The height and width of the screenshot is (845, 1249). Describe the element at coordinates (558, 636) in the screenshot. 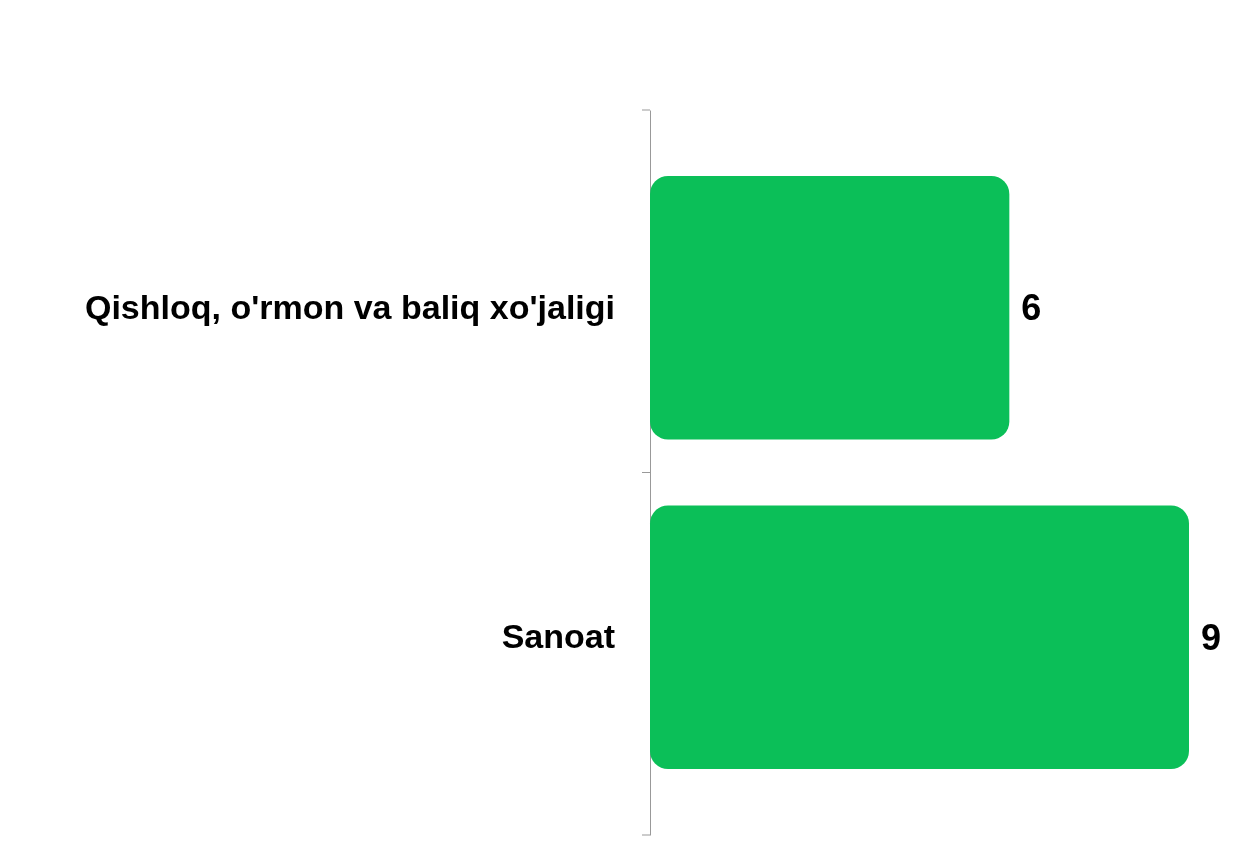

I see `y-tick-label: Sanoat` at that location.